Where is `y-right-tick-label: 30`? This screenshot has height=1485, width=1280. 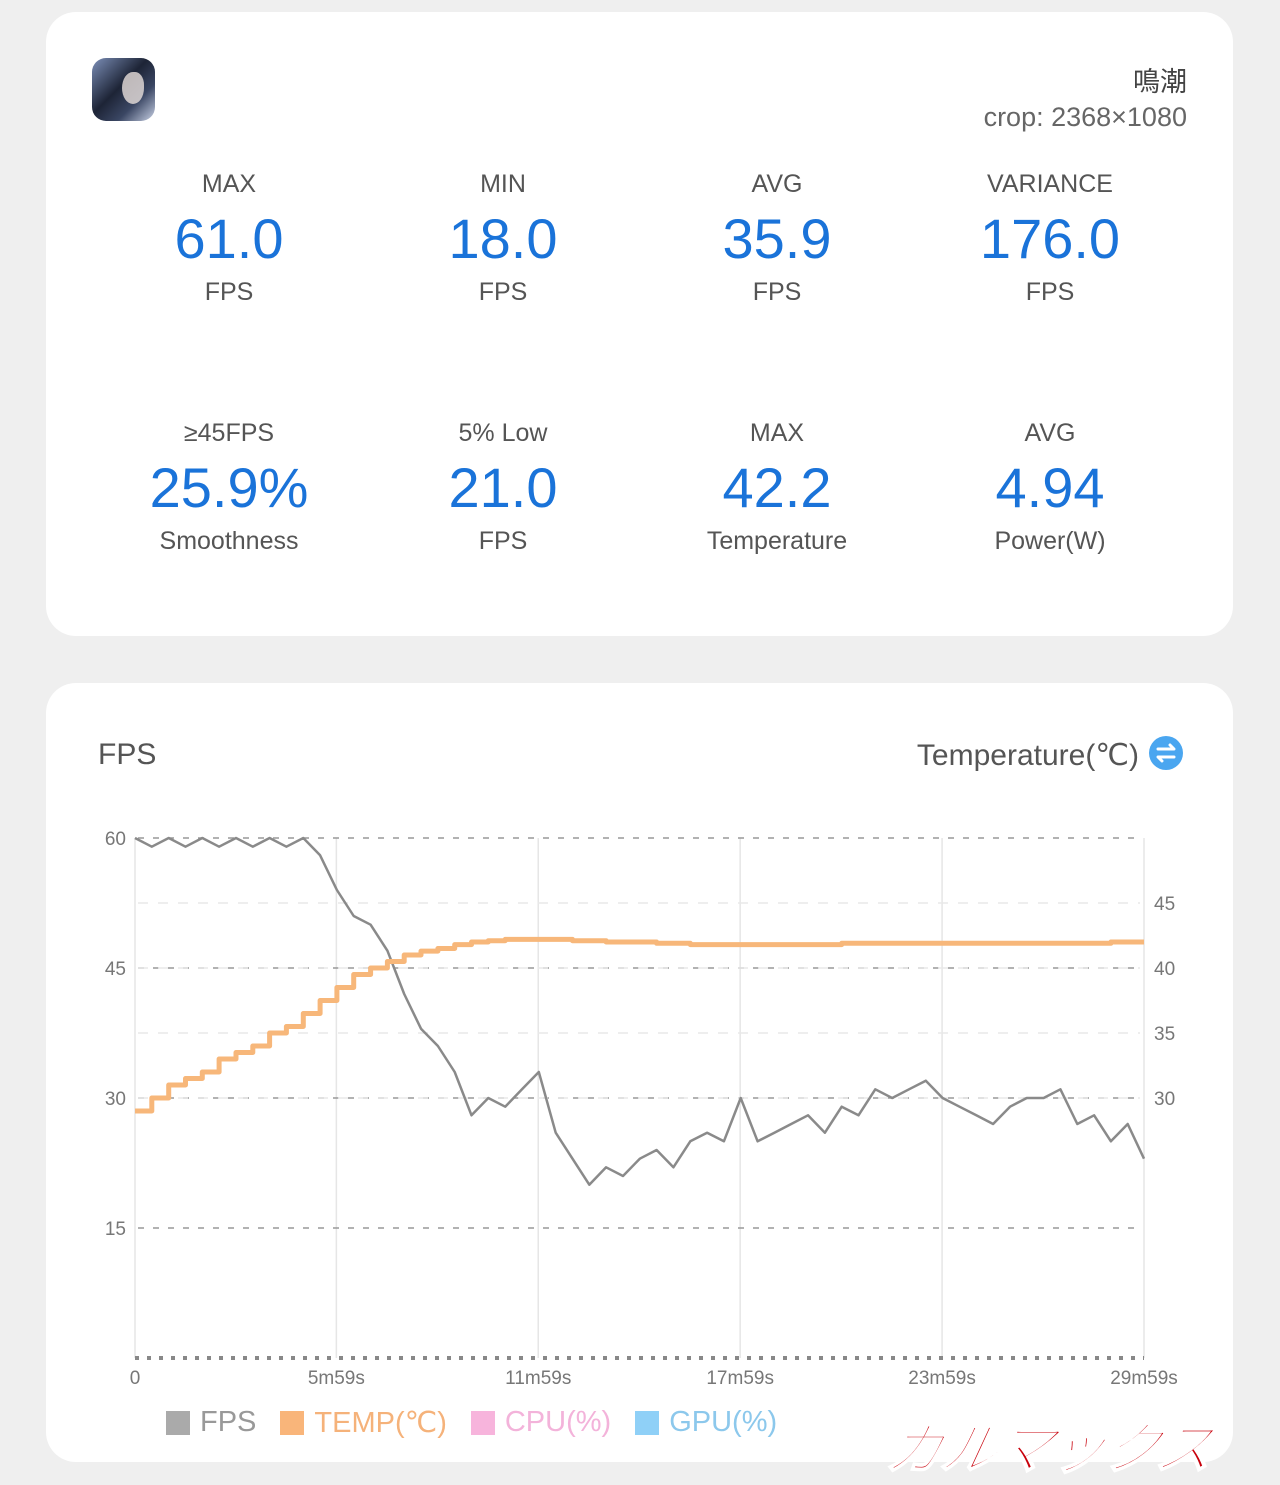 y-right-tick-label: 30 is located at coordinates (1164, 1099).